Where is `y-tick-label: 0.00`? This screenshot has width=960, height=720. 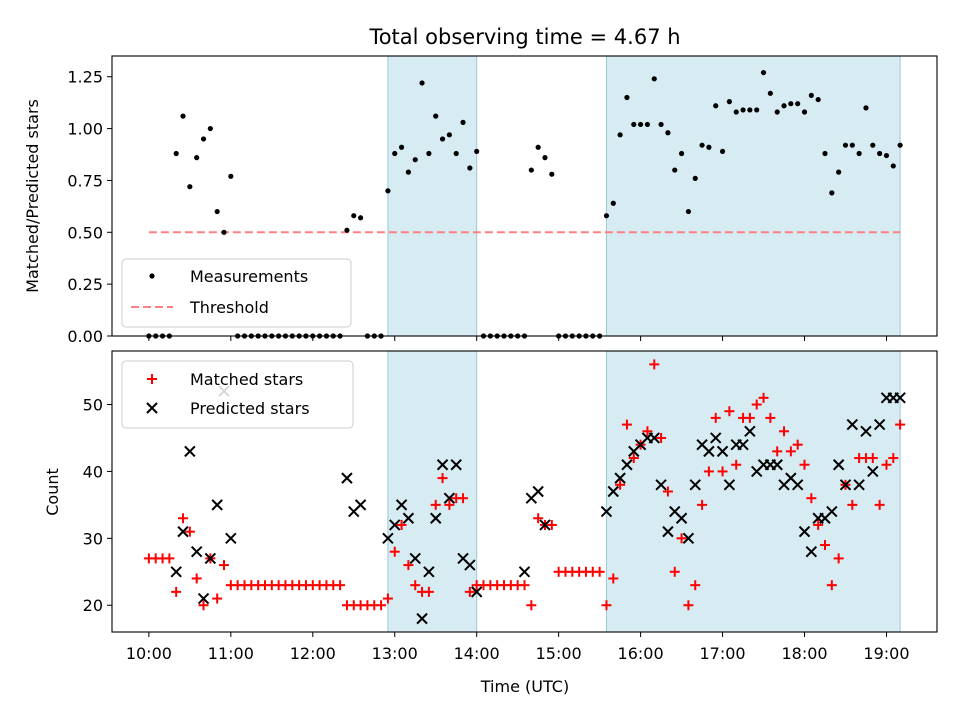
y-tick-label: 0.00 is located at coordinates (85, 336).